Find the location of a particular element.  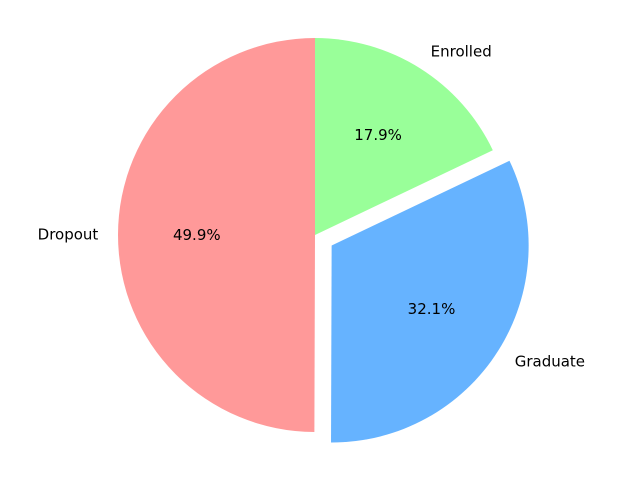

slice-label-graduate: Graduate is located at coordinates (550, 361).